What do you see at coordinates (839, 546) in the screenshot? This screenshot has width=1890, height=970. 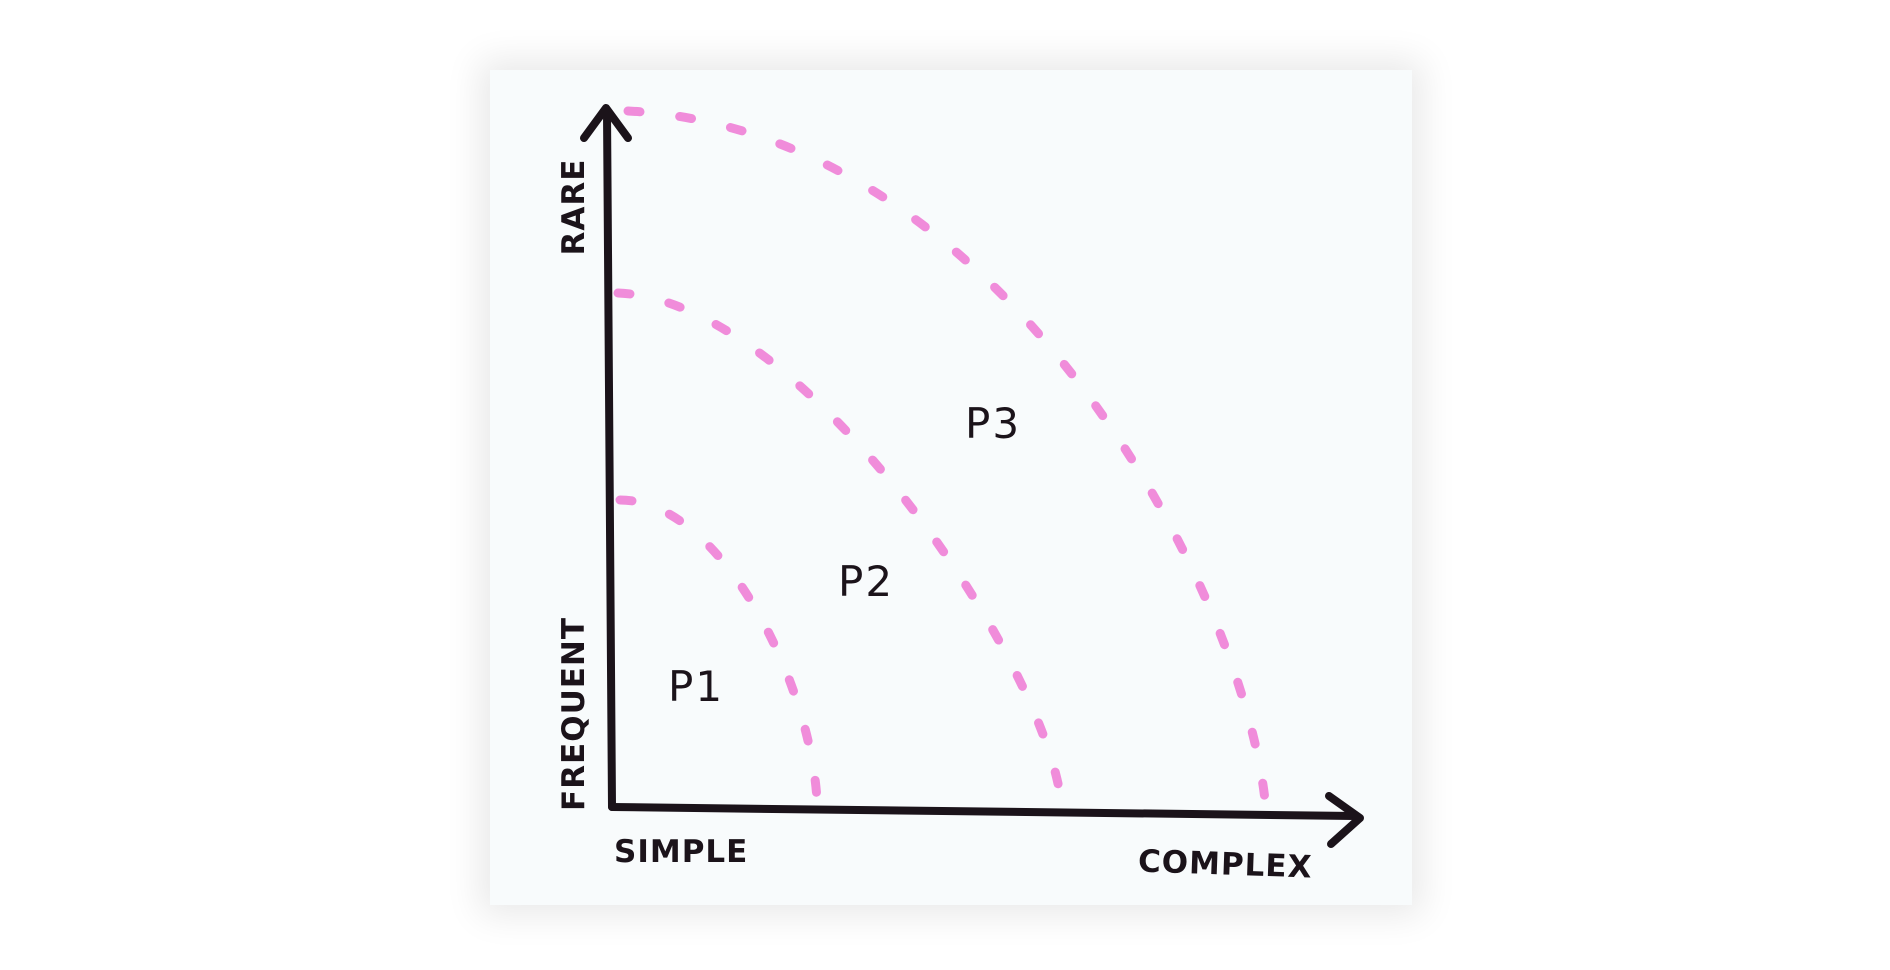 I see `boundary-p2` at bounding box center [839, 546].